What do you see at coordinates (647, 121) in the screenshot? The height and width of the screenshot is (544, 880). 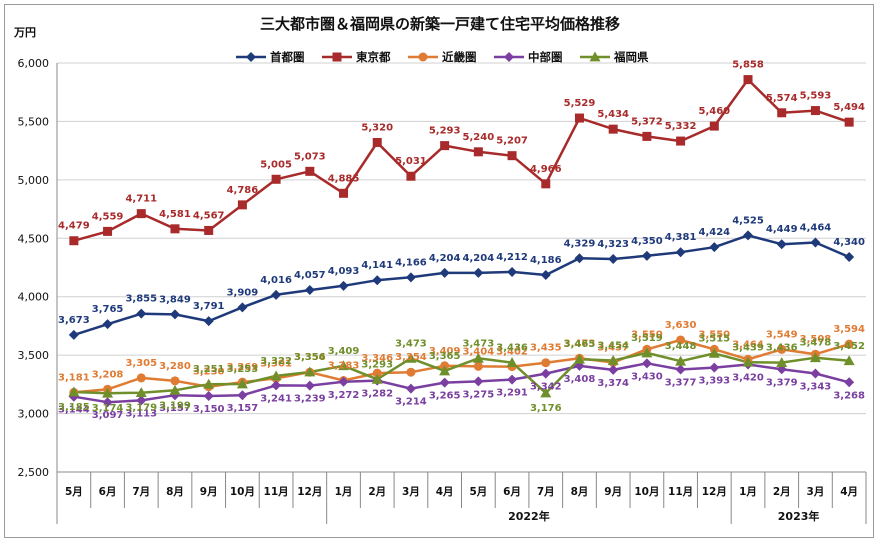 I see `data-label: 5,372` at bounding box center [647, 121].